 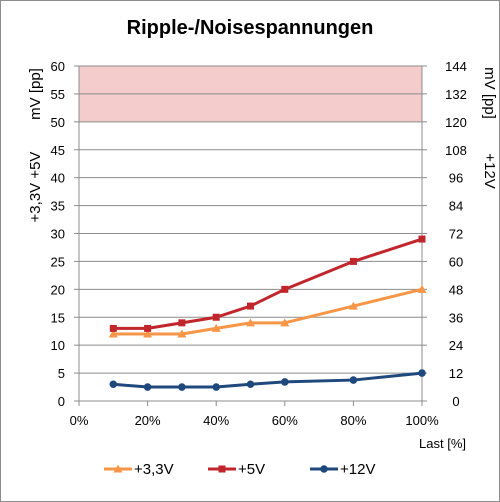 What do you see at coordinates (285, 420) in the screenshot?
I see `x-tick-label: 60%` at bounding box center [285, 420].